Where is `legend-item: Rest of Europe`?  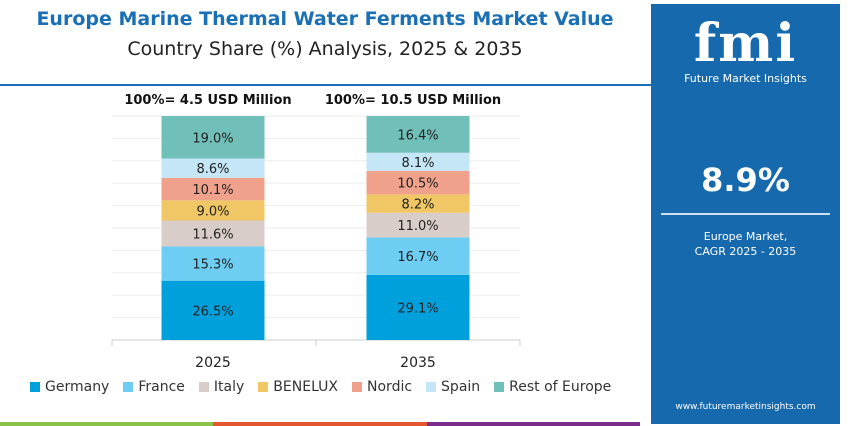 legend-item: Rest of Europe is located at coordinates (552, 387).